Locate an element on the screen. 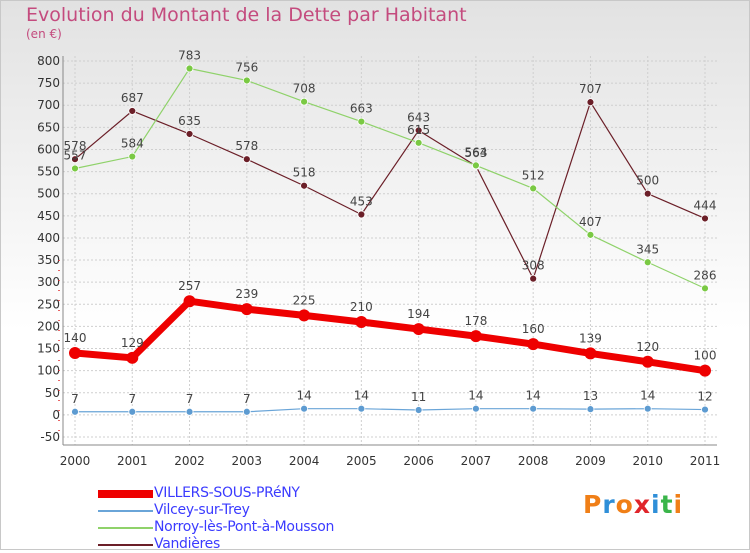  y-tick-label: 650 is located at coordinates (48, 127).